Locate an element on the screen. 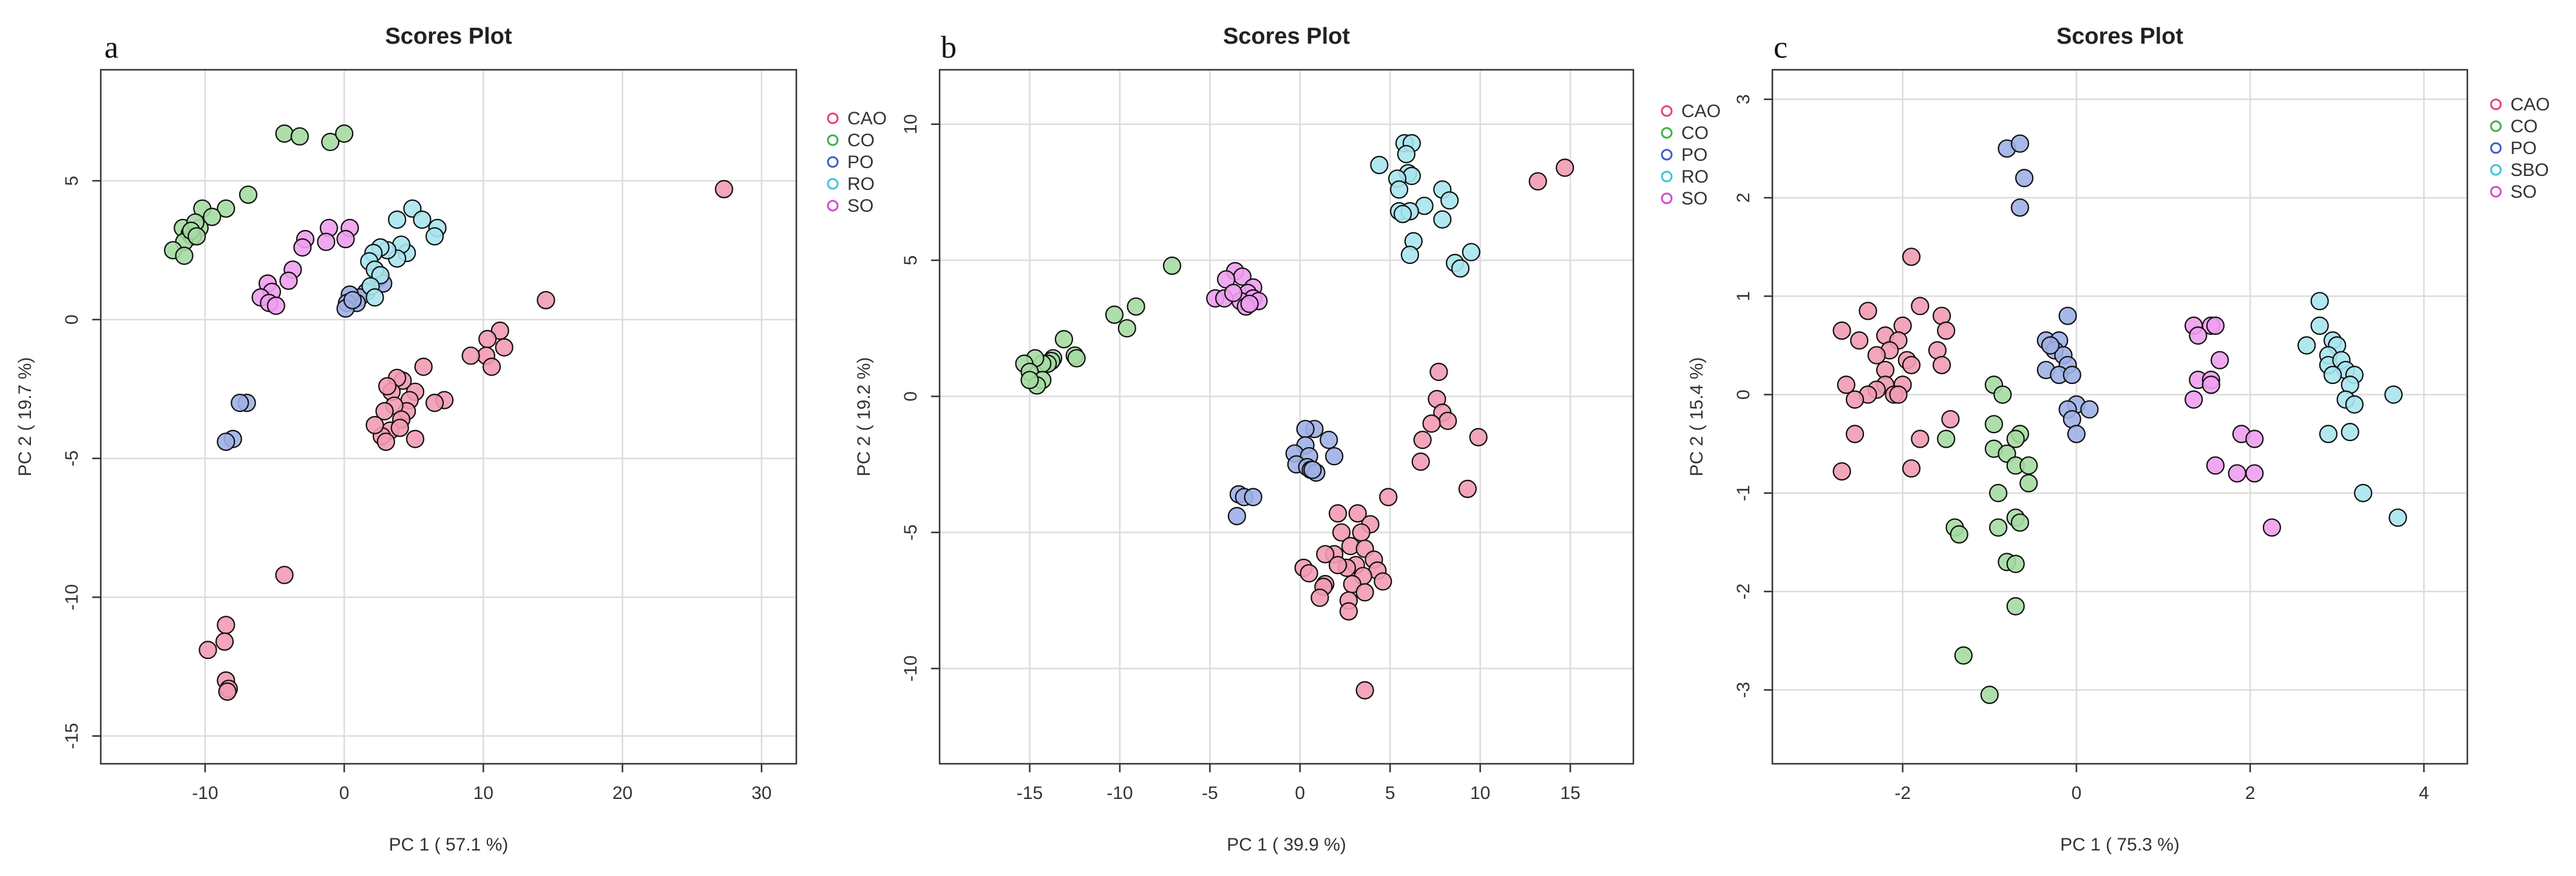  points-layer is located at coordinates (449, 412).